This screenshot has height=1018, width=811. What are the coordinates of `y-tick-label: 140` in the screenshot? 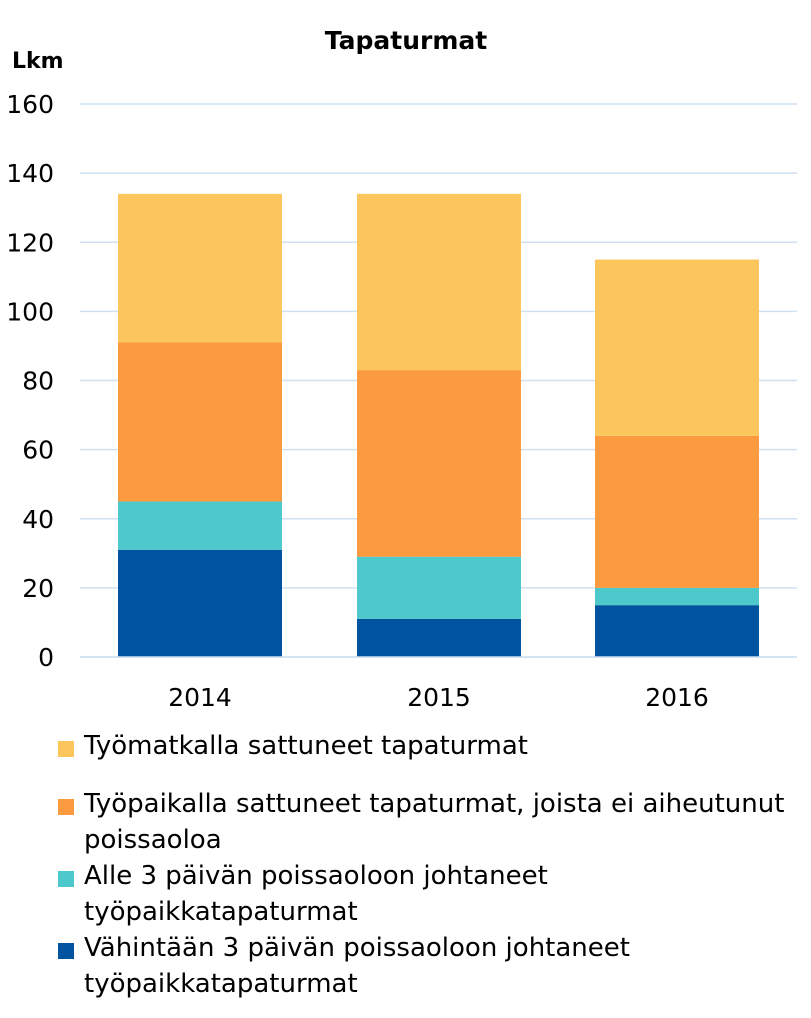 It's located at (30, 173).